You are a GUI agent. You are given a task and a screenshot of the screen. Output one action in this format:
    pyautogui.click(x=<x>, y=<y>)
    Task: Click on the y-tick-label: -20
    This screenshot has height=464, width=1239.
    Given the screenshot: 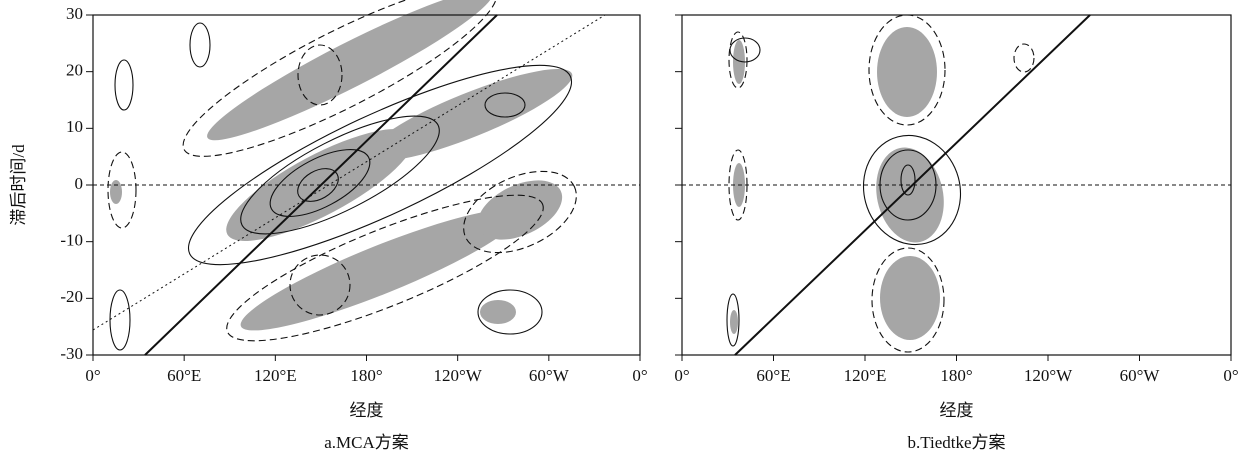 What is the action you would take?
    pyautogui.click(x=71, y=296)
    